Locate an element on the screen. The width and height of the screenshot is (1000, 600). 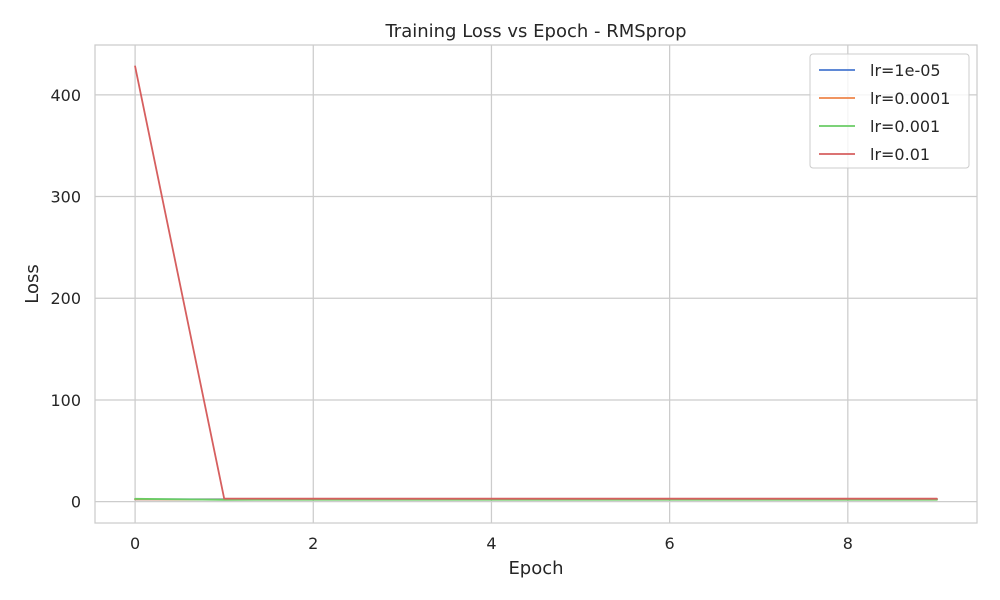
legend-box is located at coordinates (889, 111).